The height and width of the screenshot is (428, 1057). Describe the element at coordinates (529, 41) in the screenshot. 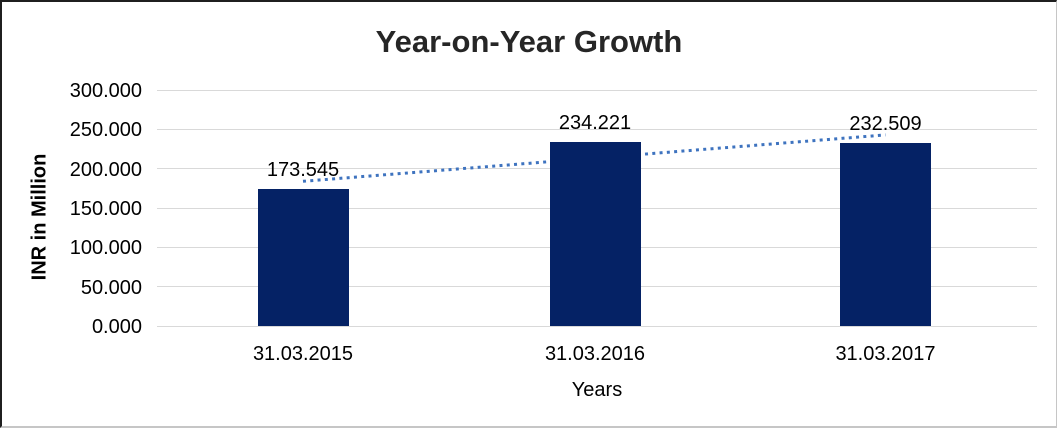

I see `chart-title: Year-on-Year Growth` at that location.